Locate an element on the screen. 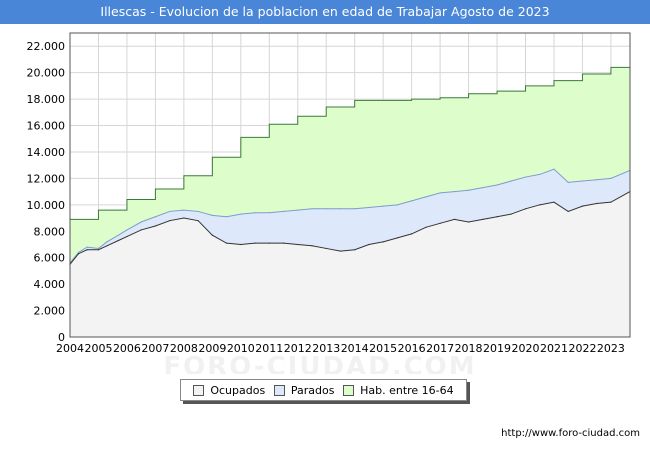 This screenshot has height=450, width=650. legend: Ocupados Parados Hab. entre 16-64 is located at coordinates (323, 390).